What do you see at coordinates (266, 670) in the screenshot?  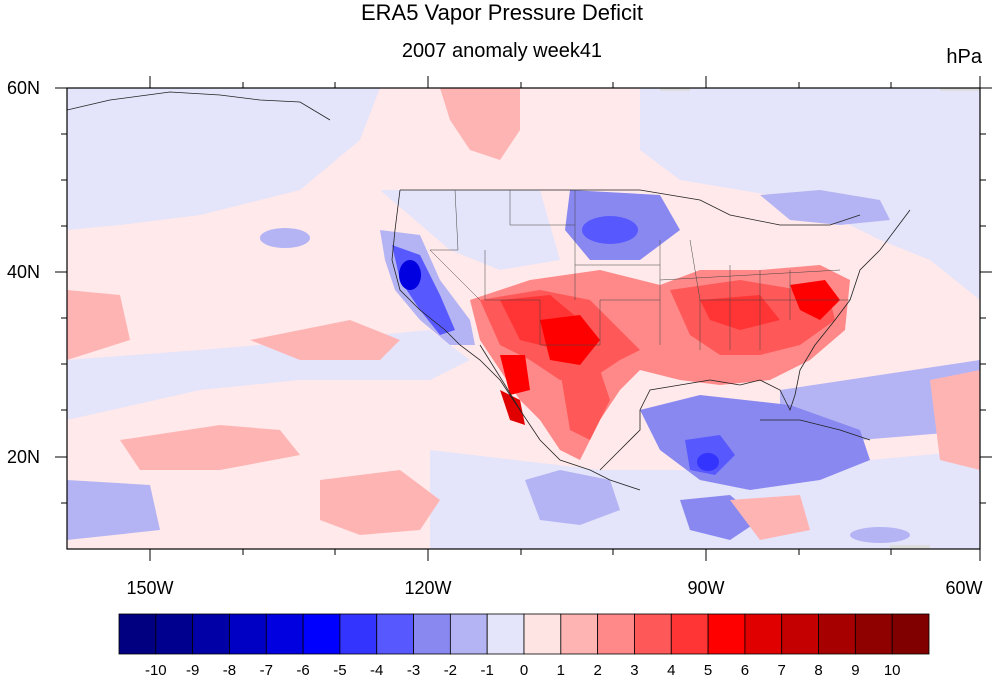 I see `colorbar-tick-label: -7` at bounding box center [266, 670].